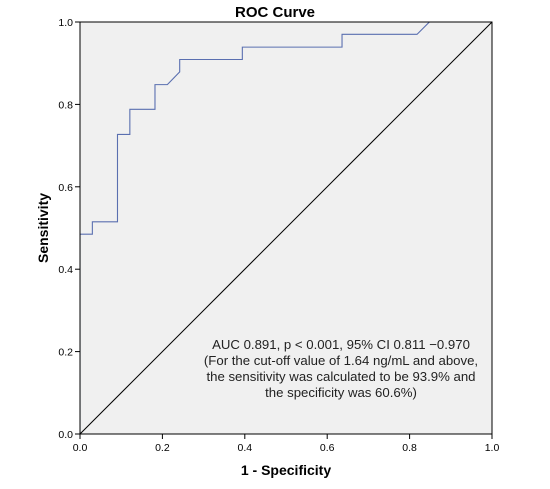 The width and height of the screenshot is (550, 489). Describe the element at coordinates (65, 270) in the screenshot. I see `y-tick-label: 0.4` at that location.